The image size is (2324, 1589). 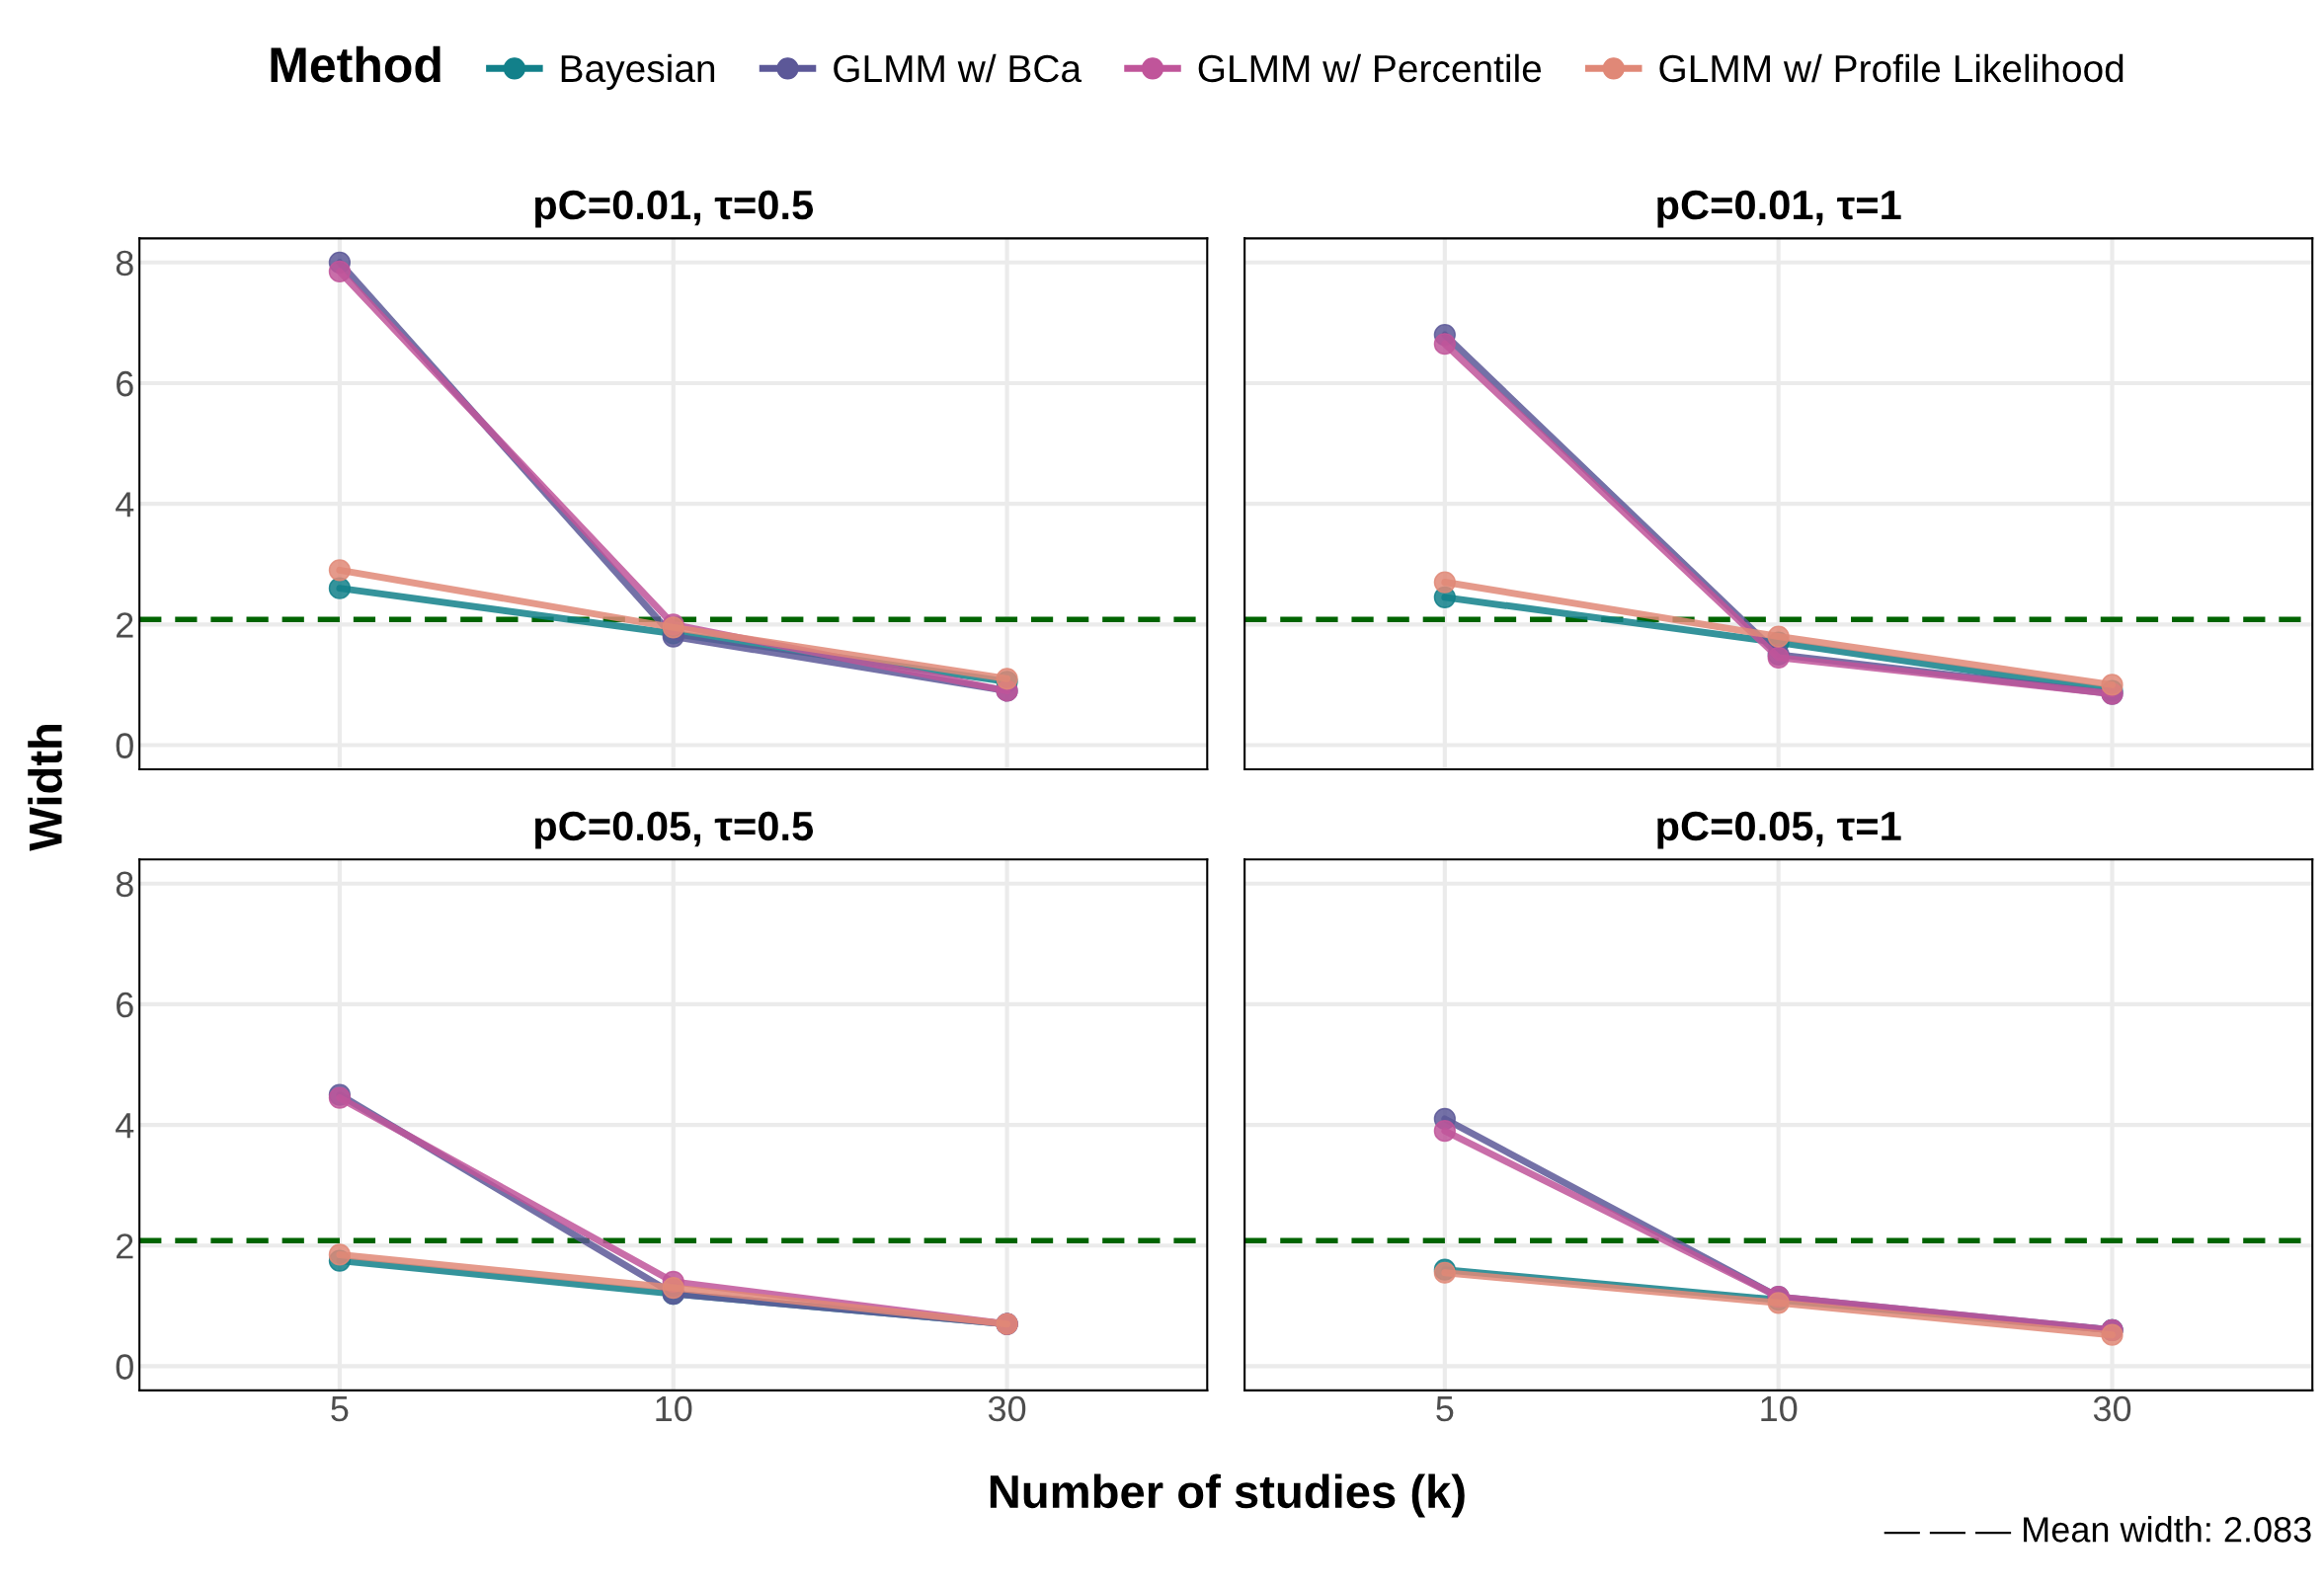 I want to click on y-axis-title: Width, so click(x=45, y=788).